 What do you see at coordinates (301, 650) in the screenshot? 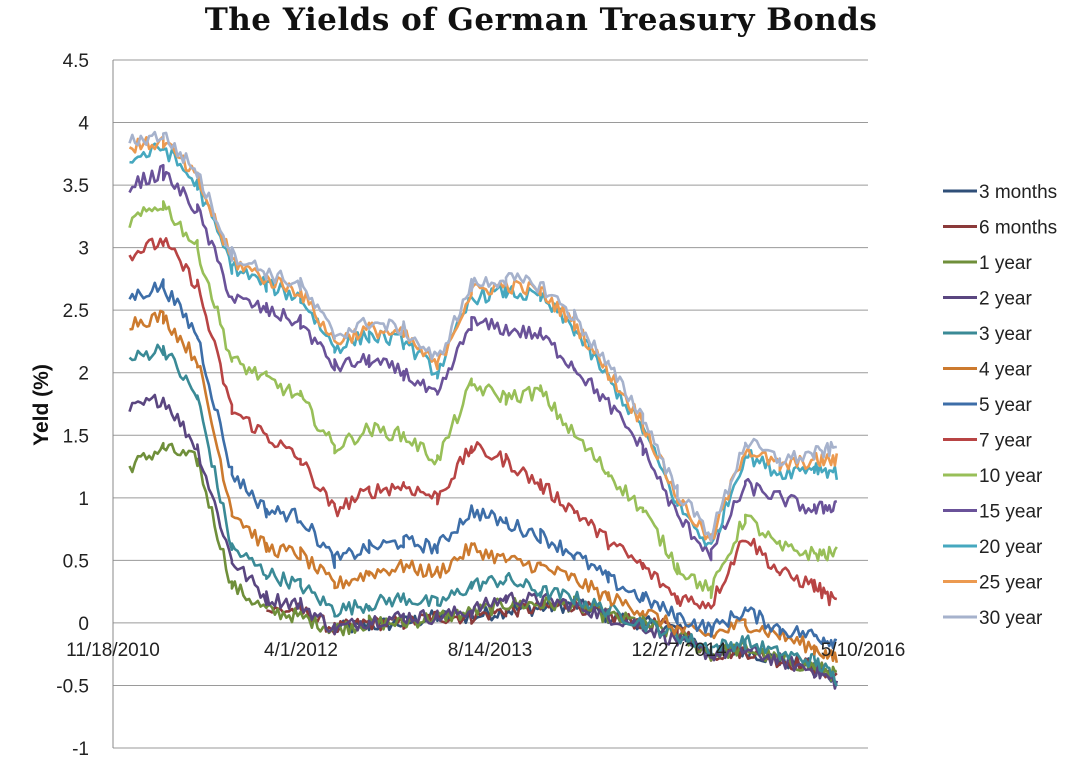
I see `x-tick-label: 4/1/2012` at bounding box center [301, 650].